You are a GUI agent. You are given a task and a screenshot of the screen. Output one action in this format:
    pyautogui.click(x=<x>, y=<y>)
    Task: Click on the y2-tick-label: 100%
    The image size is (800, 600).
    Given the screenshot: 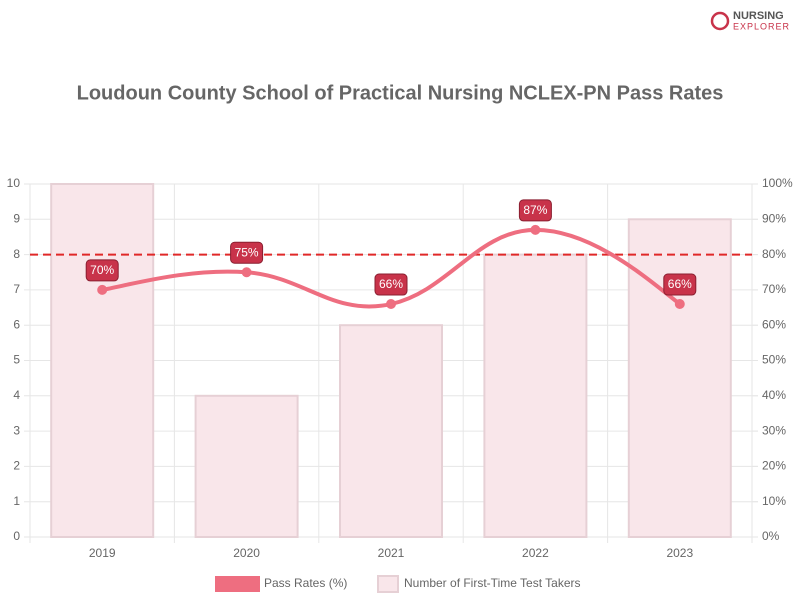 What is the action you would take?
    pyautogui.click(x=777, y=183)
    